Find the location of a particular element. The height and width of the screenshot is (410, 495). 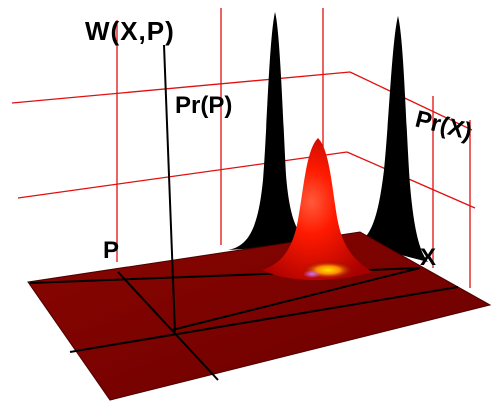

wigner-peak-magenta is located at coordinates (312, 274).